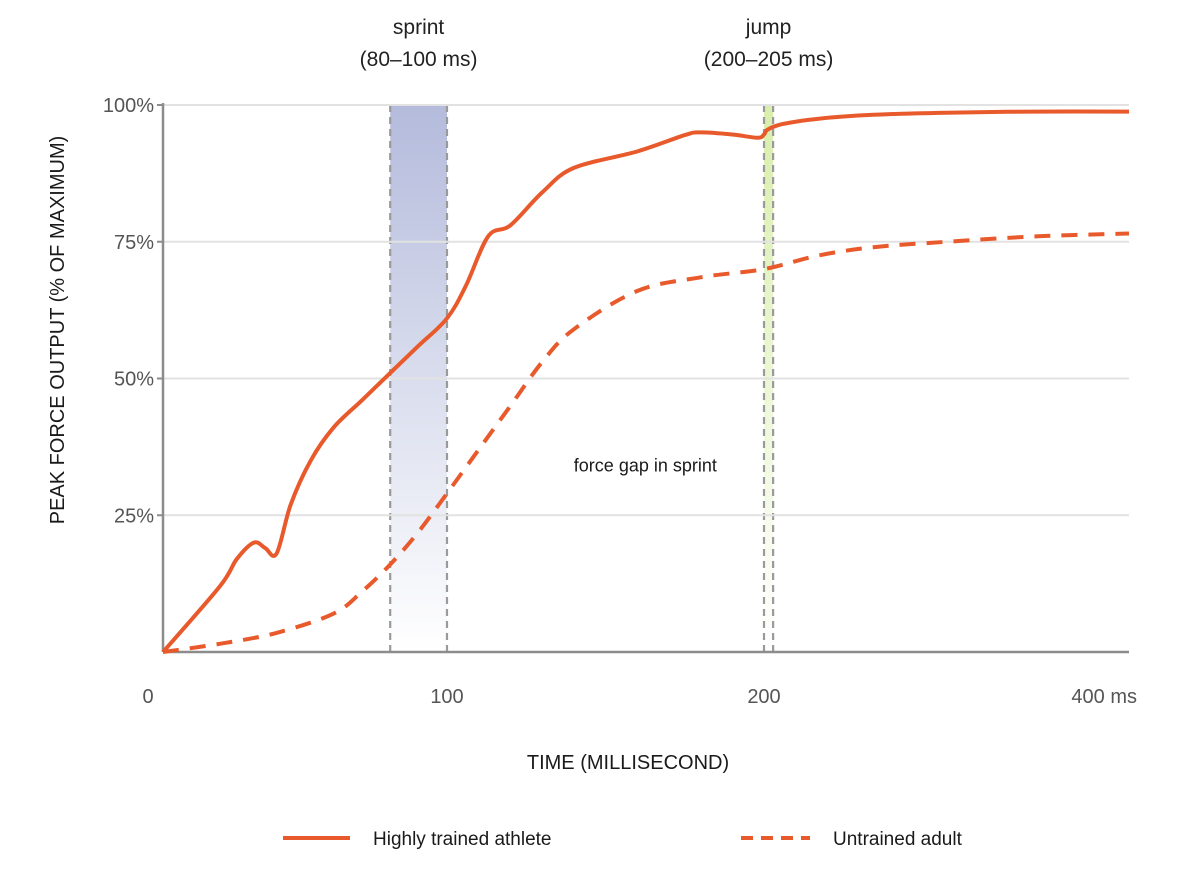 The image size is (1191, 872). Describe the element at coordinates (628, 763) in the screenshot. I see `x-axis-title: TIME (MILLISECOND)` at that location.